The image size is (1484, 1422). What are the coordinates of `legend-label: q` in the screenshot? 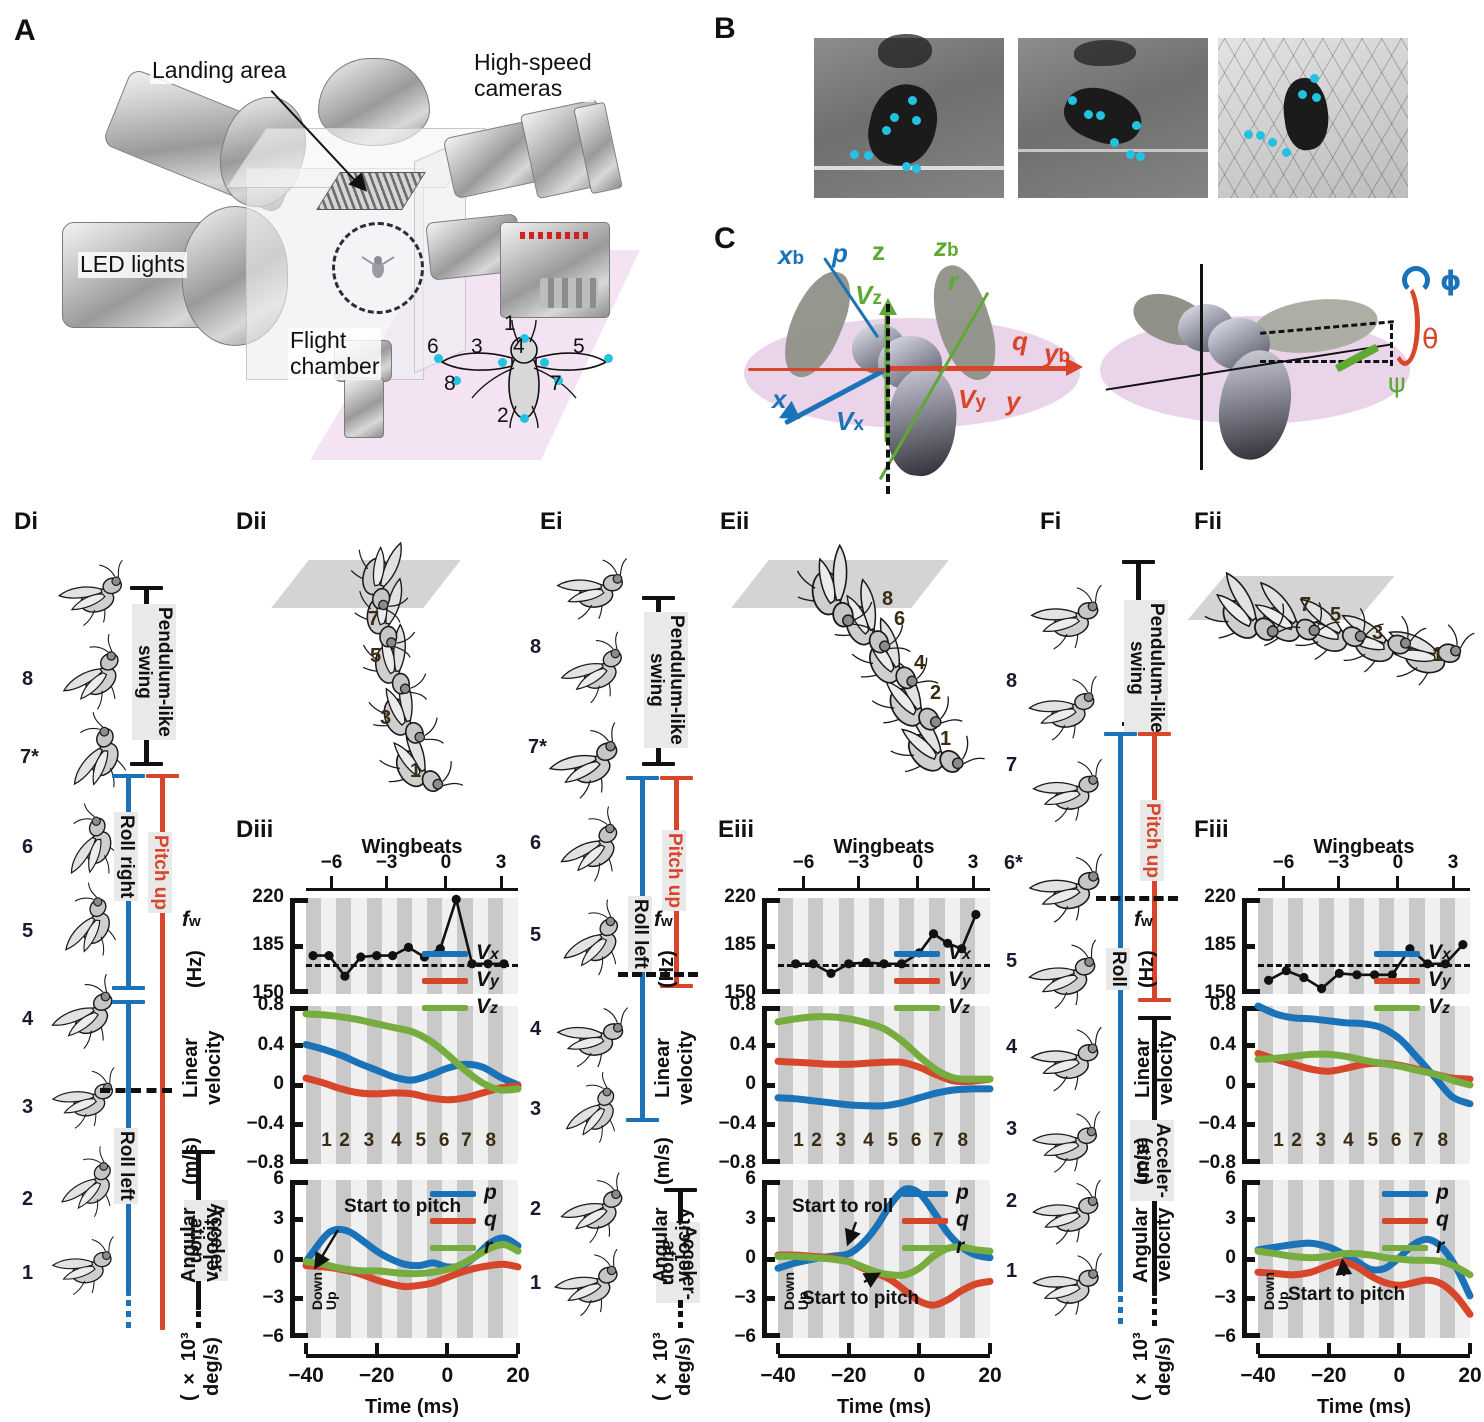 It's located at (490, 1219).